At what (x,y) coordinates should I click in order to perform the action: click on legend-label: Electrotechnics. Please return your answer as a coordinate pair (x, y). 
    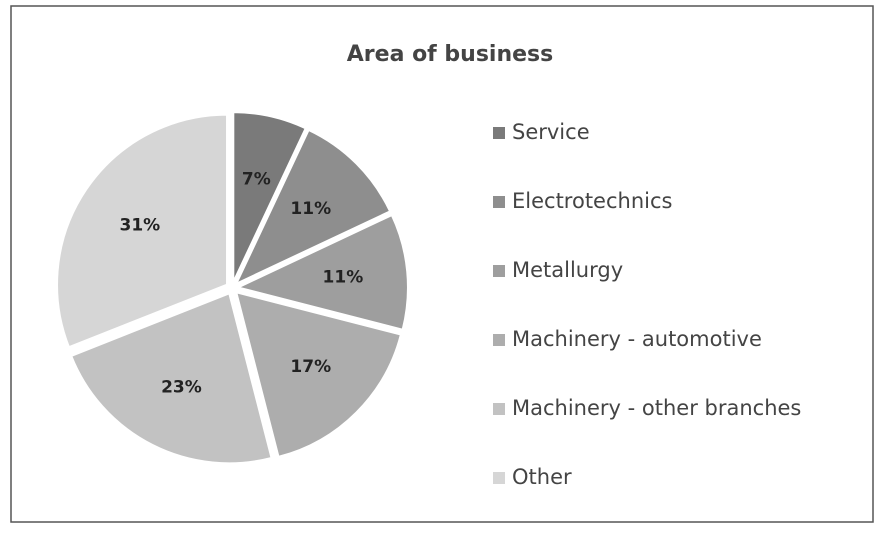
    Looking at the image, I should click on (592, 201).